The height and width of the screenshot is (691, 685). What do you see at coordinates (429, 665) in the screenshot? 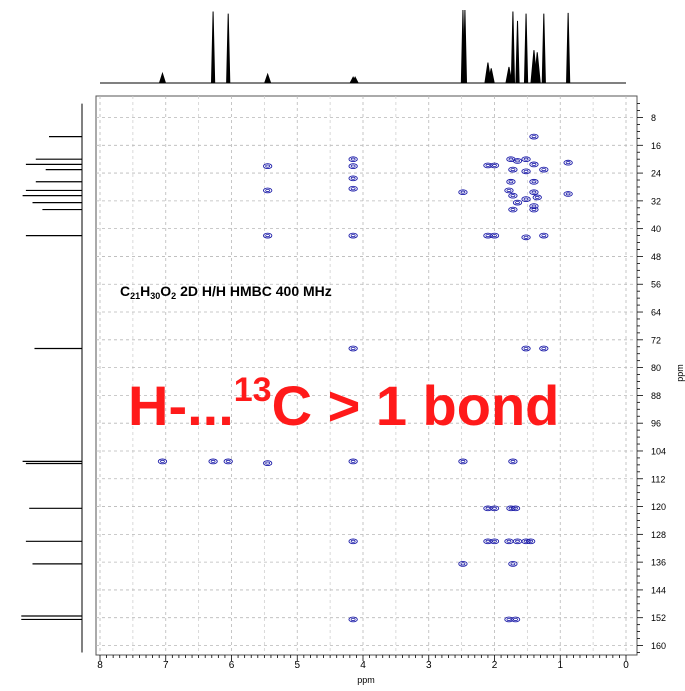
I see `x-tick-label: 3` at bounding box center [429, 665].